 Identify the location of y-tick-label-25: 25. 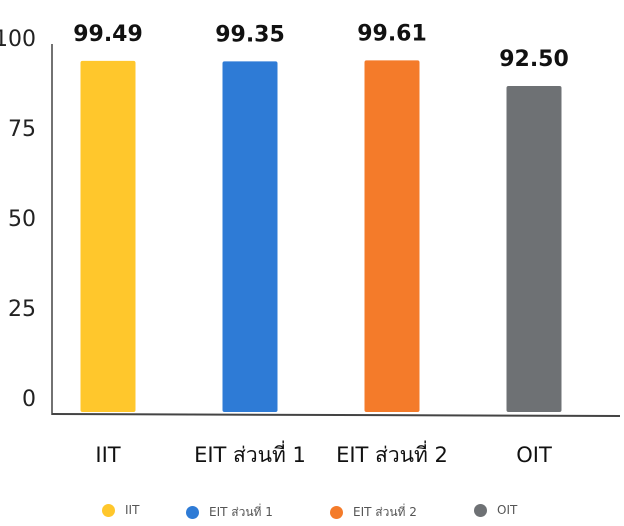
(22, 309).